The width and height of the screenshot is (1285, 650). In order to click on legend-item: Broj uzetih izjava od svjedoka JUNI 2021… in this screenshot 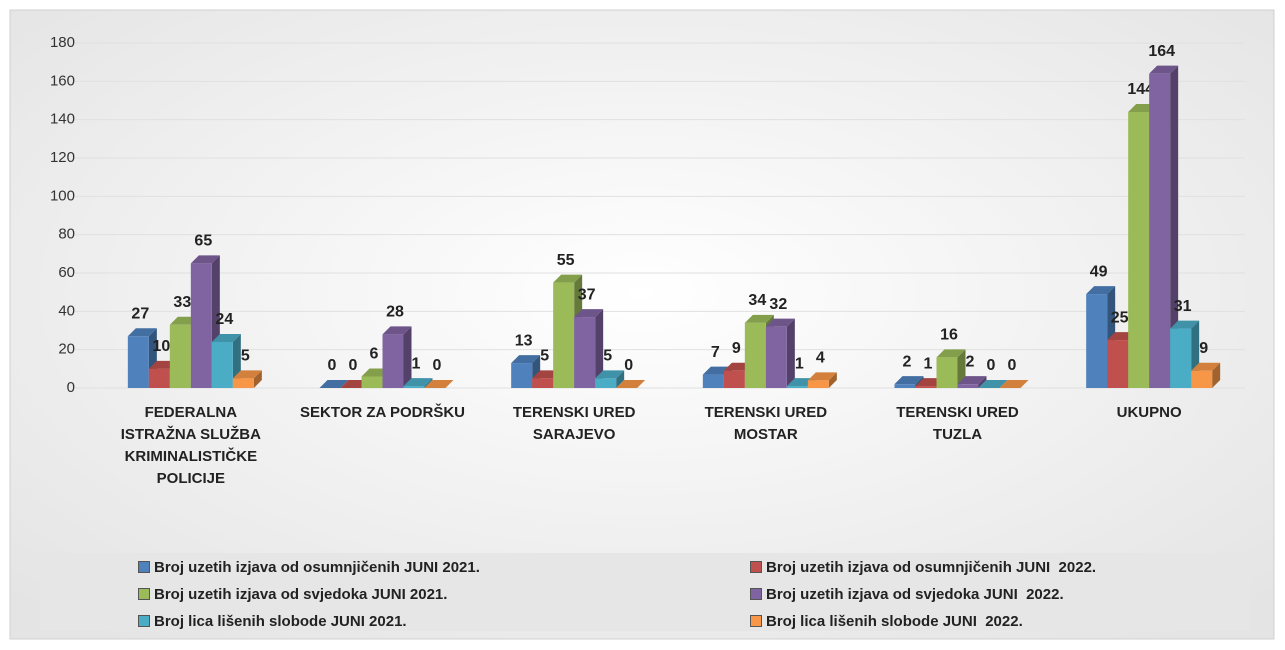, I will do `click(292, 594)`.